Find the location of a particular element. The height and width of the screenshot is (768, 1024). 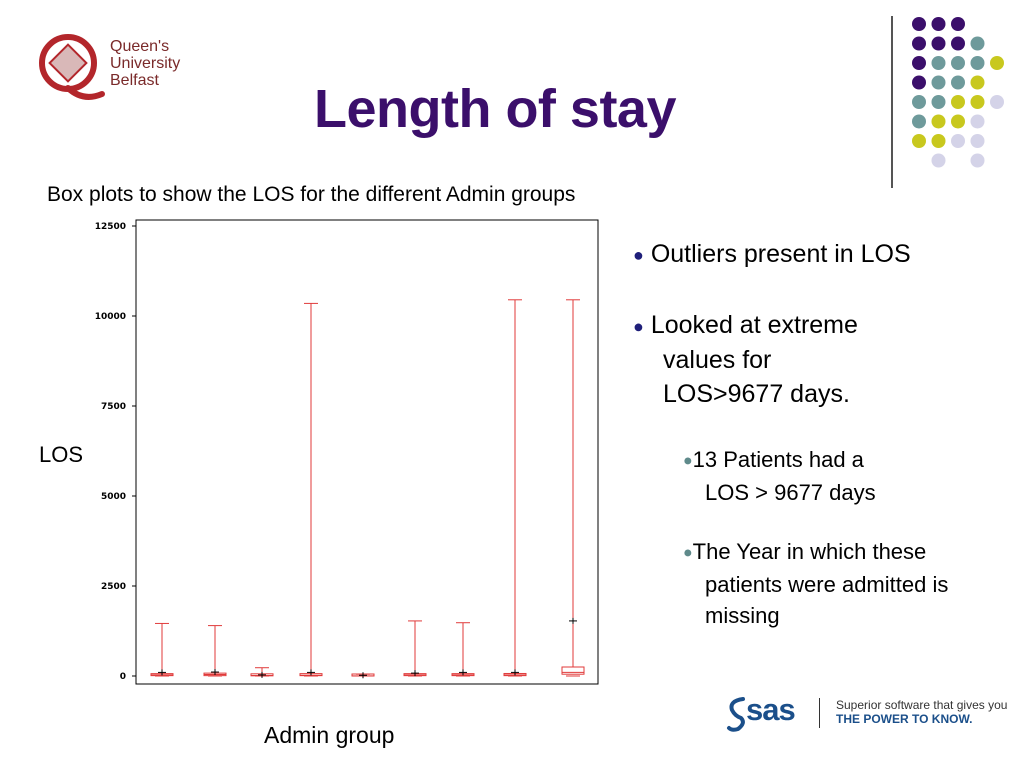

decorative-dot-grid is located at coordinates (958, 92).